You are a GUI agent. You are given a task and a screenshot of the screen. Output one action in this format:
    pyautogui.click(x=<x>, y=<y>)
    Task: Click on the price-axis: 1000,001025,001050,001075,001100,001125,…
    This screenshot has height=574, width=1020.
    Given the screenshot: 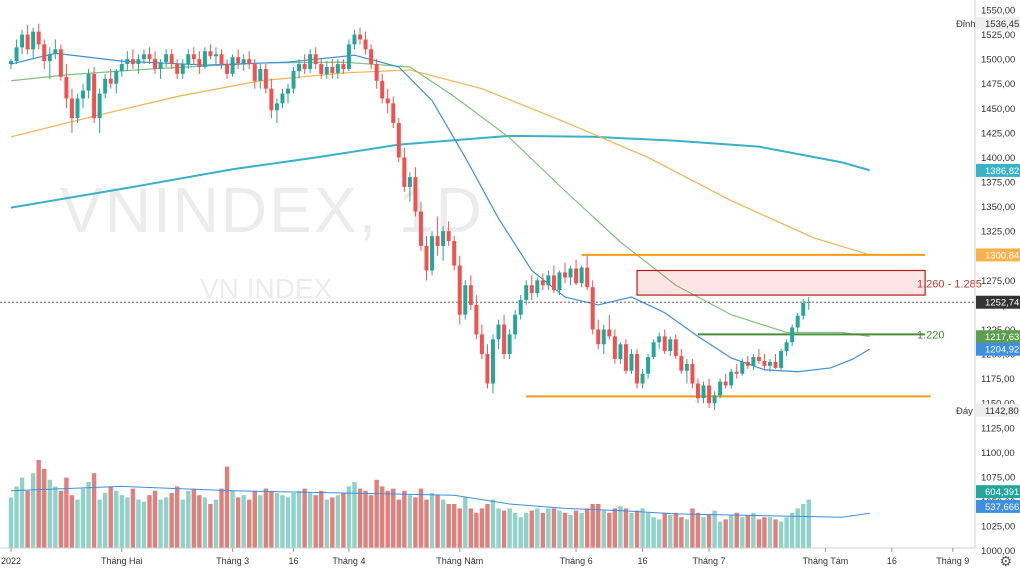 What is the action you would take?
    pyautogui.click(x=998, y=282)
    